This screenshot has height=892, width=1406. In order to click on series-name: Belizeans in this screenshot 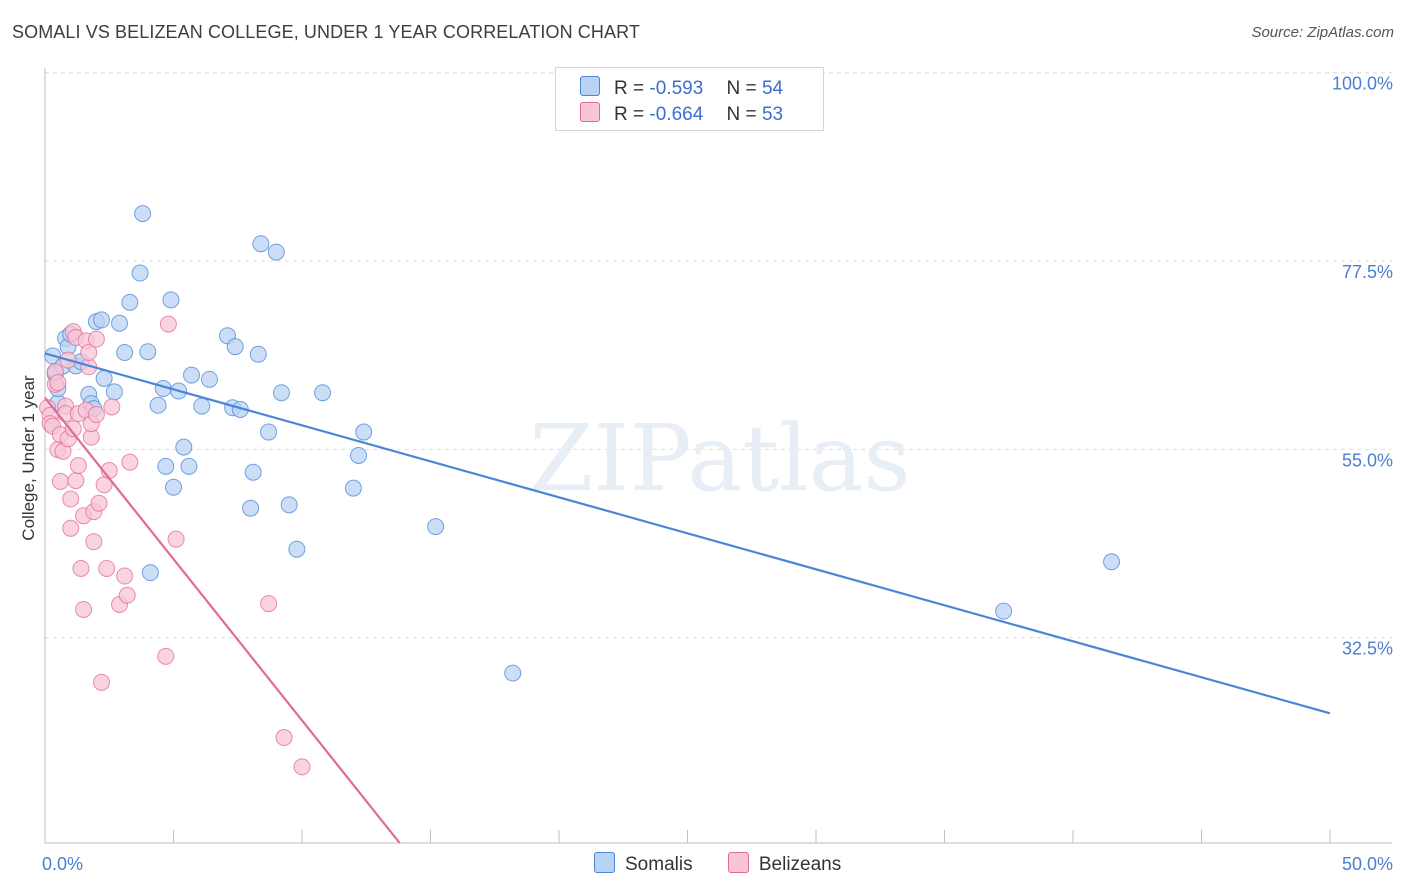, I will do `click(800, 864)`.